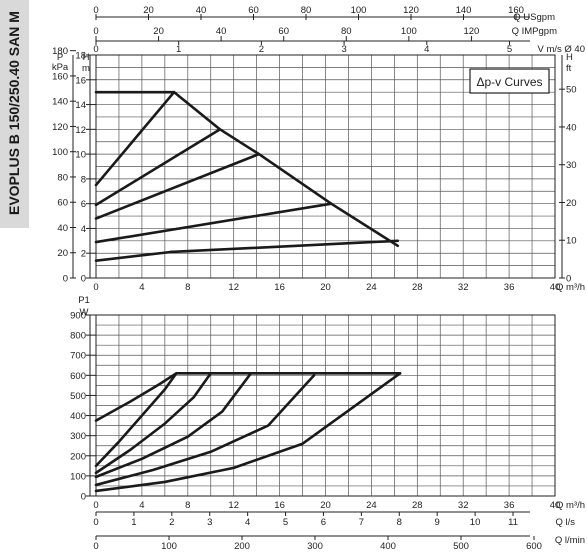 The image size is (587, 555). I want to click on impgpm-tick-label: 80, so click(346, 31).